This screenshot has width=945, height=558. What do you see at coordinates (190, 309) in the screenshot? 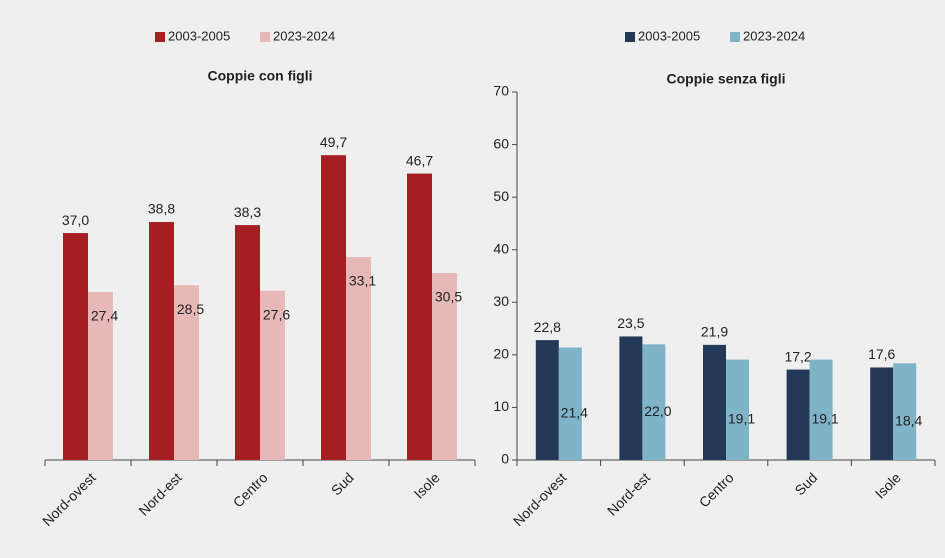
I see `value-label: 28,5` at bounding box center [190, 309].